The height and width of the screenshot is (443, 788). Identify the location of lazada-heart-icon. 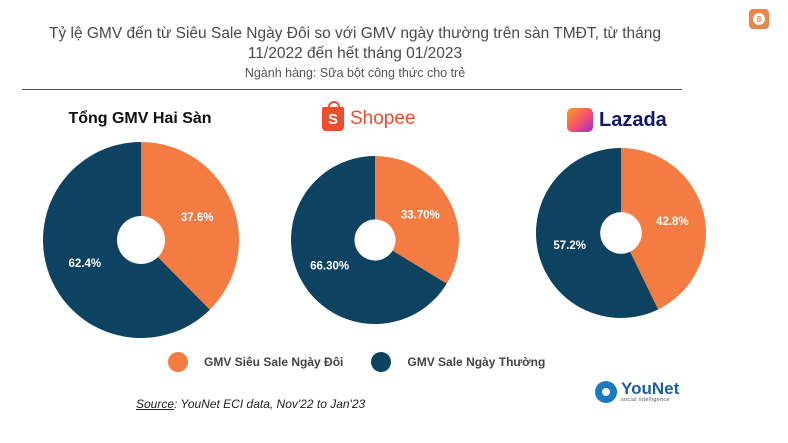
(580, 120).